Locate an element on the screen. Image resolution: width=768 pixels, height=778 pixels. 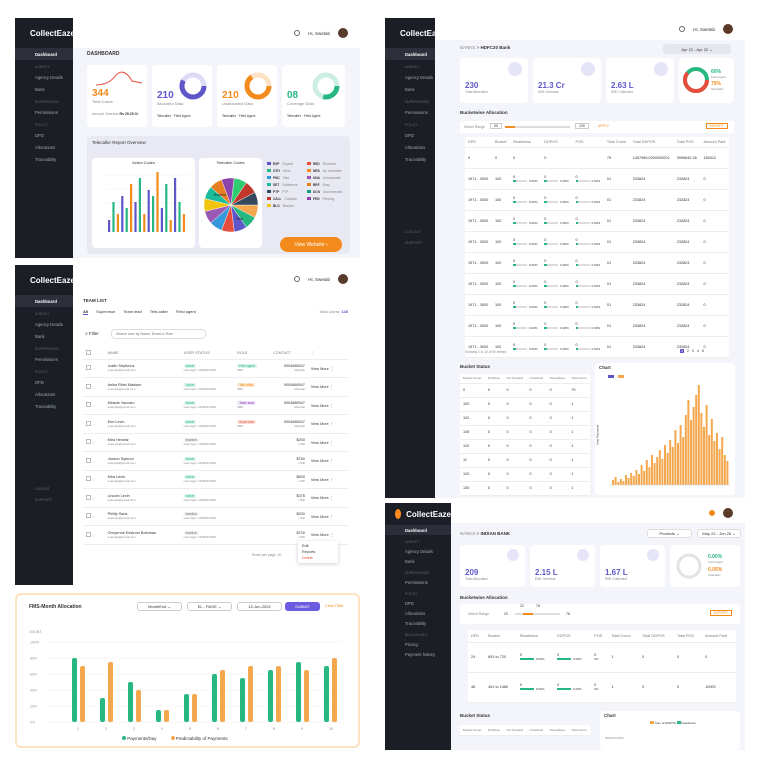
date-range-select: May 22 - Jun 26 ⌄ is located at coordinates (719, 533).